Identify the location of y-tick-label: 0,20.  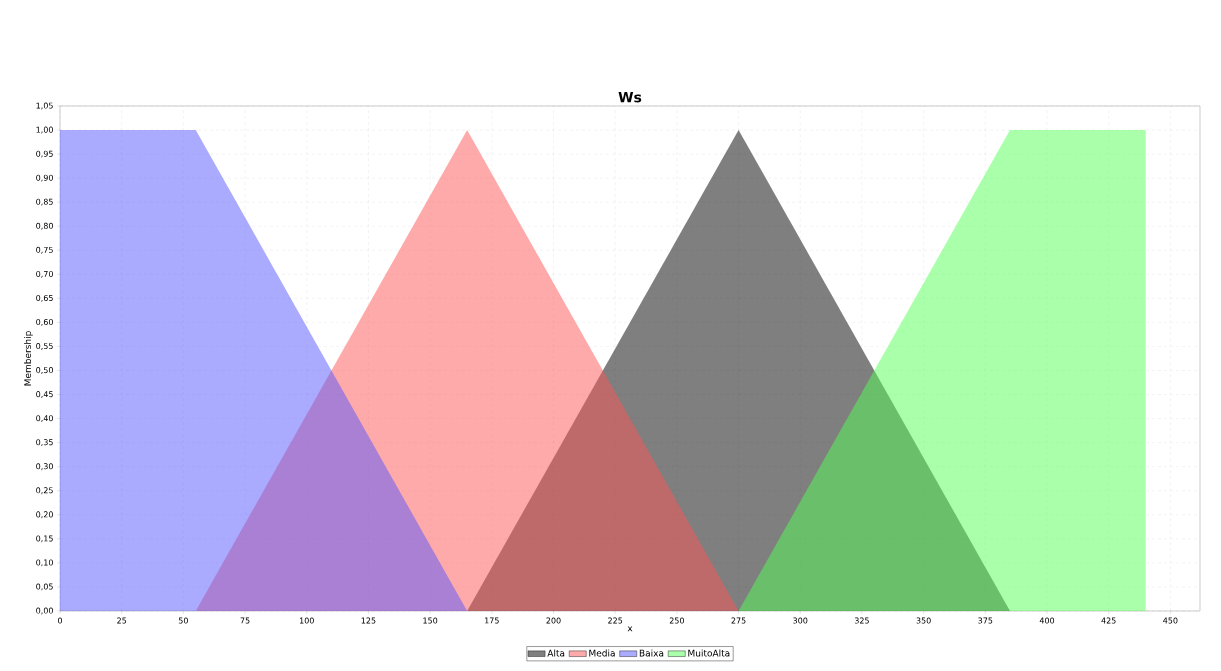
(44, 515).